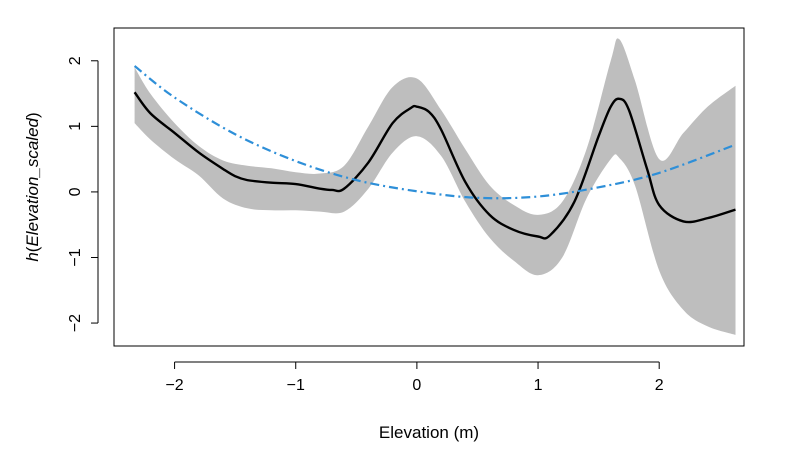  I want to click on y-axis-title-arg: Elevation_scaled, so click(32, 181).